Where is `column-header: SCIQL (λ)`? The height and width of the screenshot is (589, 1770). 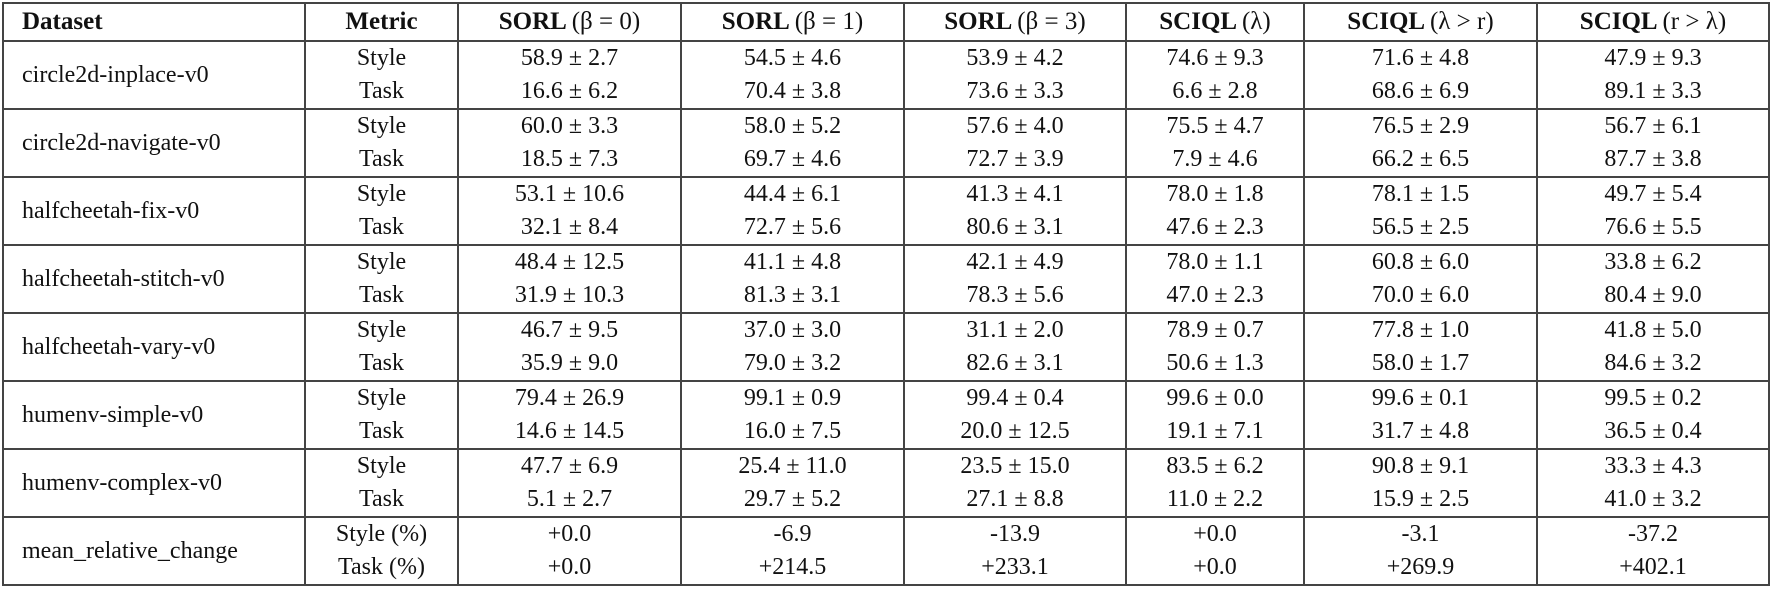 column-header: SCIQL (λ) is located at coordinates (1215, 22).